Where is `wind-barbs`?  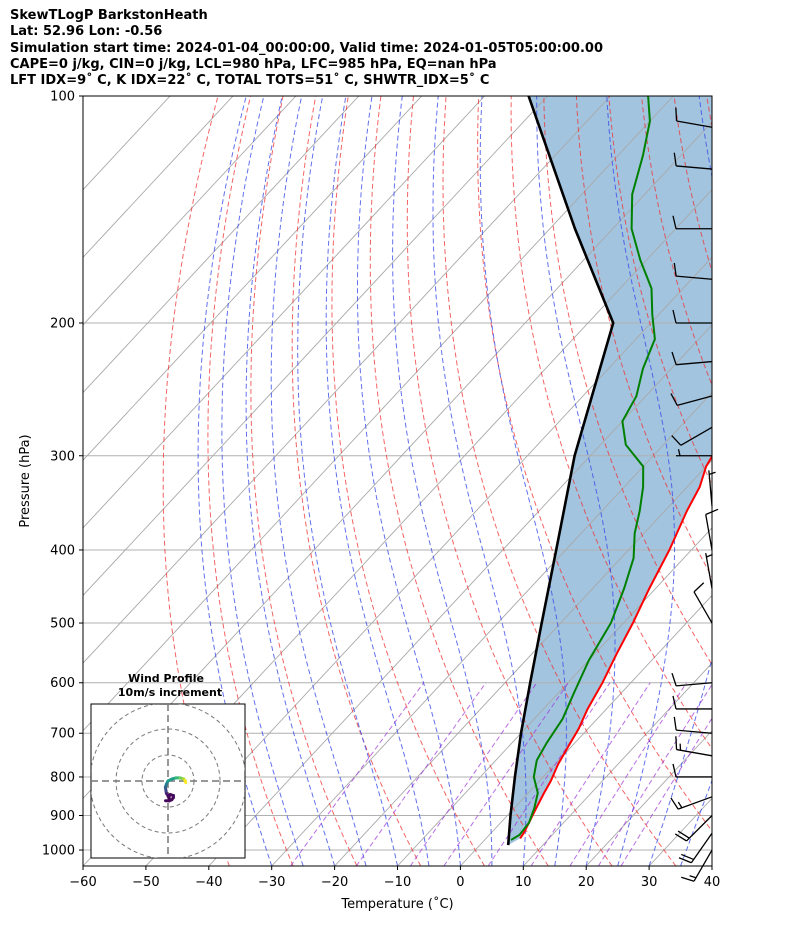
wind-barbs is located at coordinates (694, 494).